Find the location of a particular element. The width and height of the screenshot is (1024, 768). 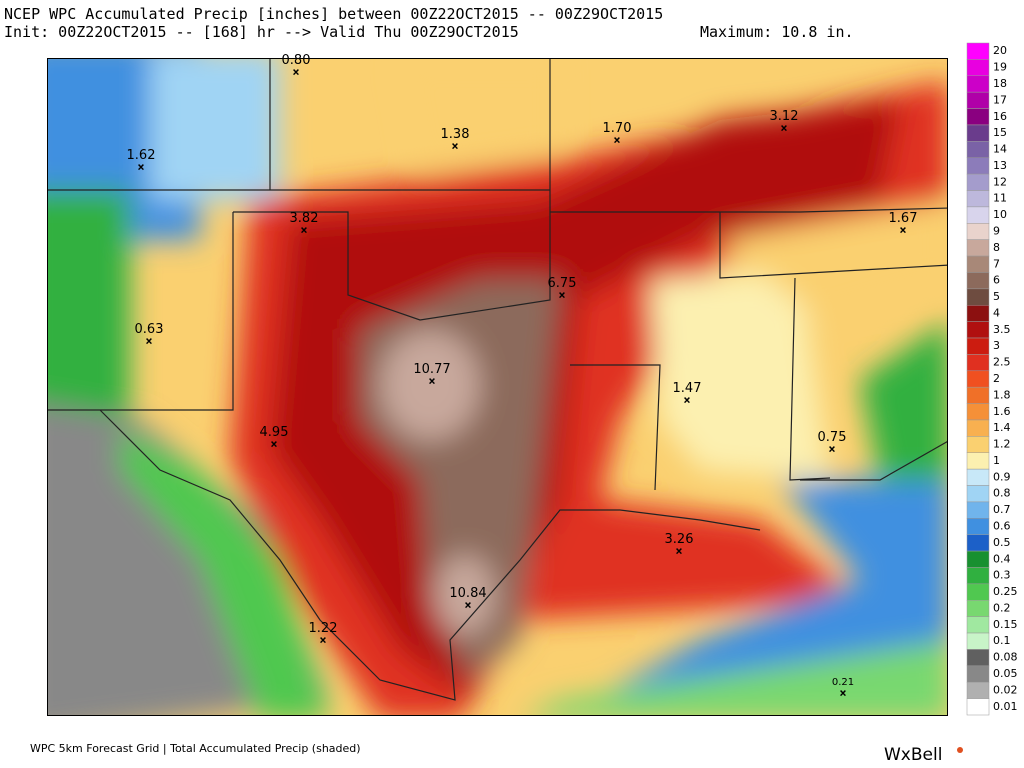

legend-label: 3 is located at coordinates (996, 345).